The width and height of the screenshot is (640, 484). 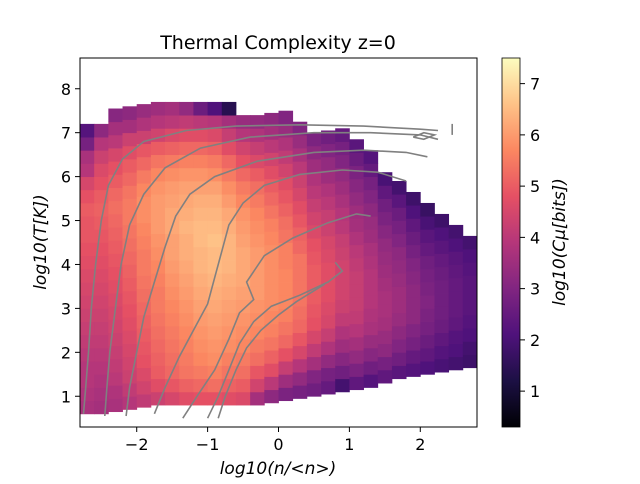 What do you see at coordinates (66, 177) in the screenshot?
I see `y-tick-label: 6` at bounding box center [66, 177].